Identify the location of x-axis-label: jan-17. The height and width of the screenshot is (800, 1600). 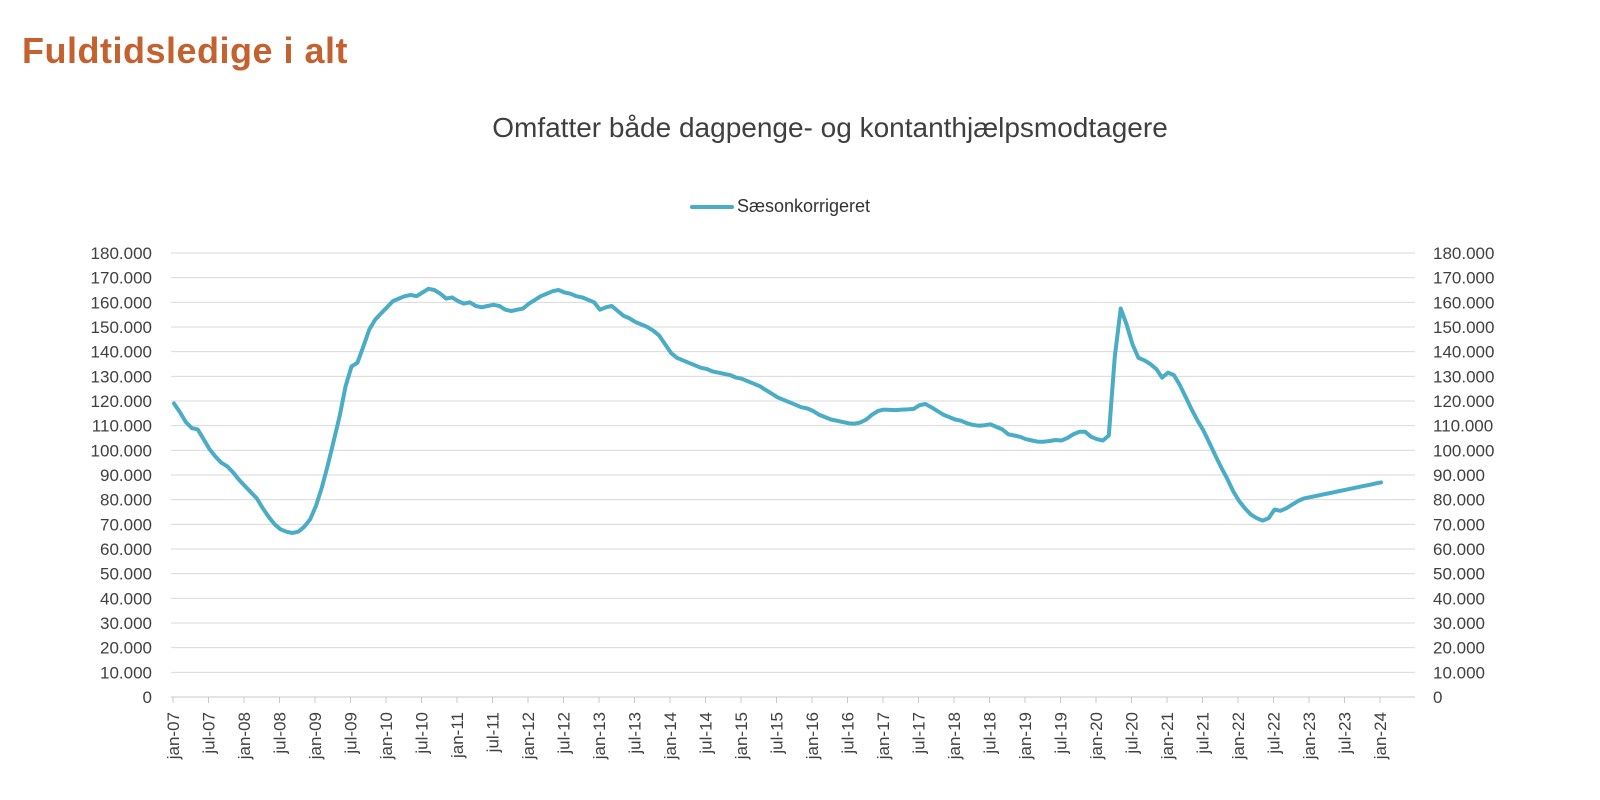
(883, 736).